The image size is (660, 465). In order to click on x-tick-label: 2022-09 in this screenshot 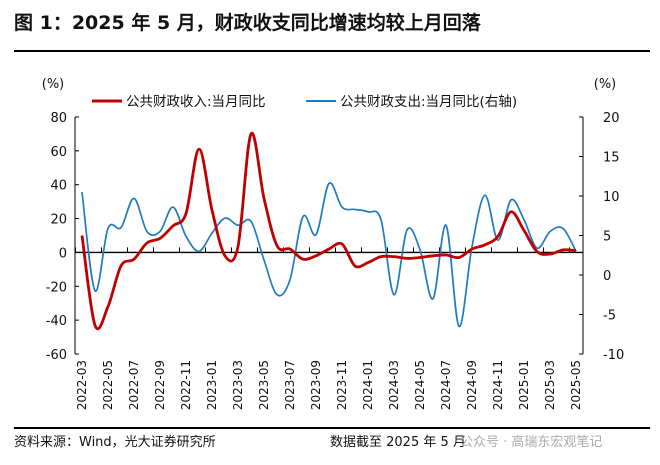, I will do `click(160, 385)`.